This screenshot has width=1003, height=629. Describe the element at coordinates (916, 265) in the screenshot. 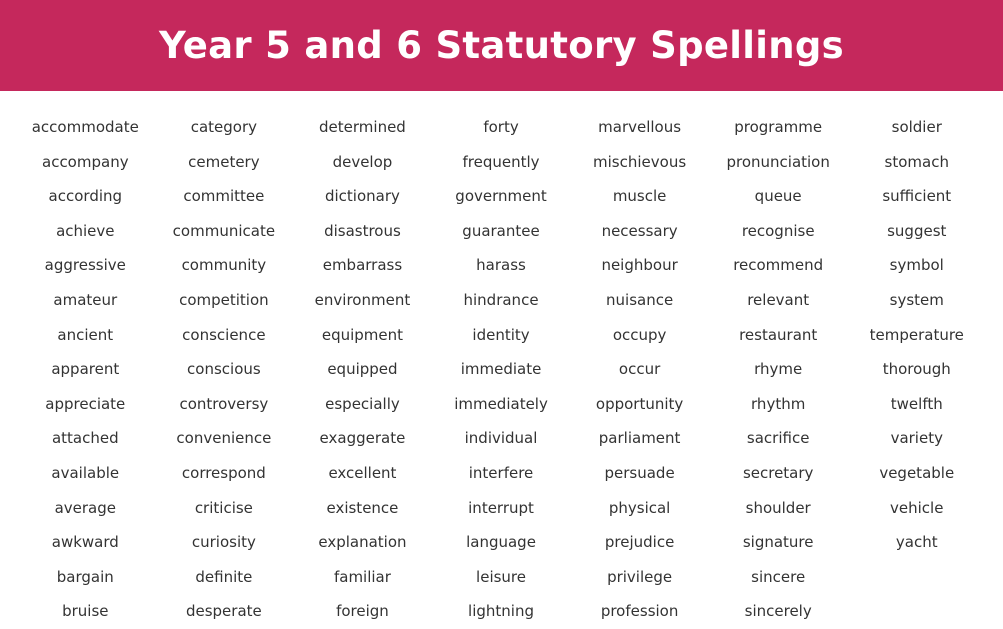

I see `spelling-word: symbol` at that location.